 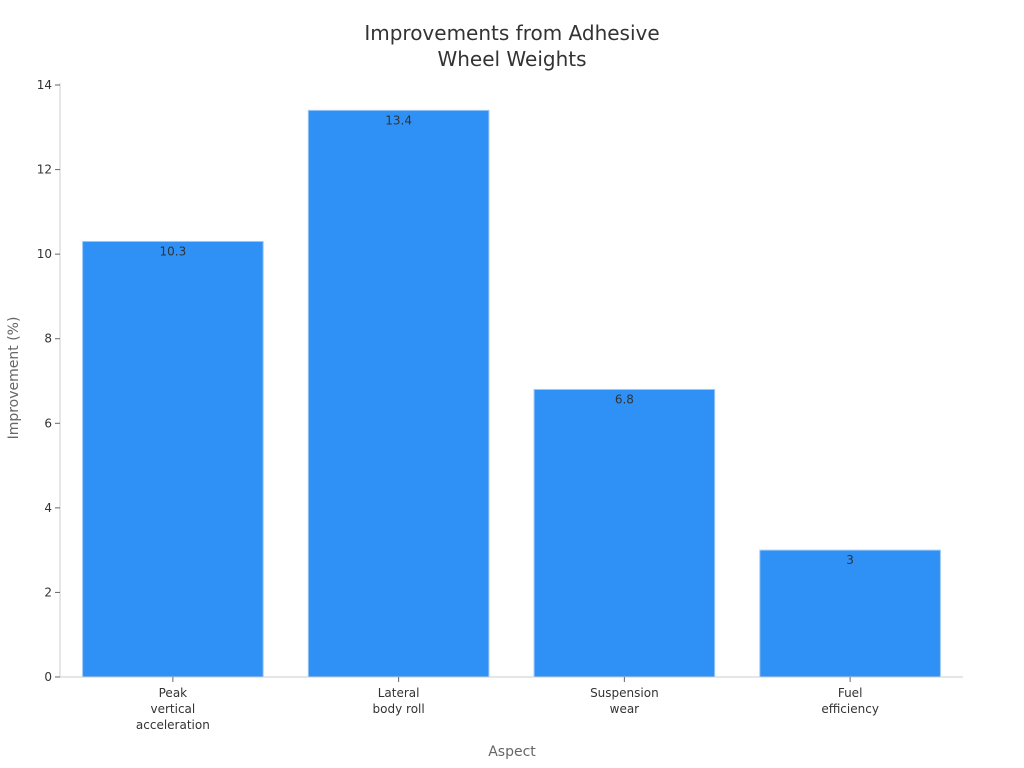 What do you see at coordinates (173, 709) in the screenshot?
I see `x-tick-label: vertical` at bounding box center [173, 709].